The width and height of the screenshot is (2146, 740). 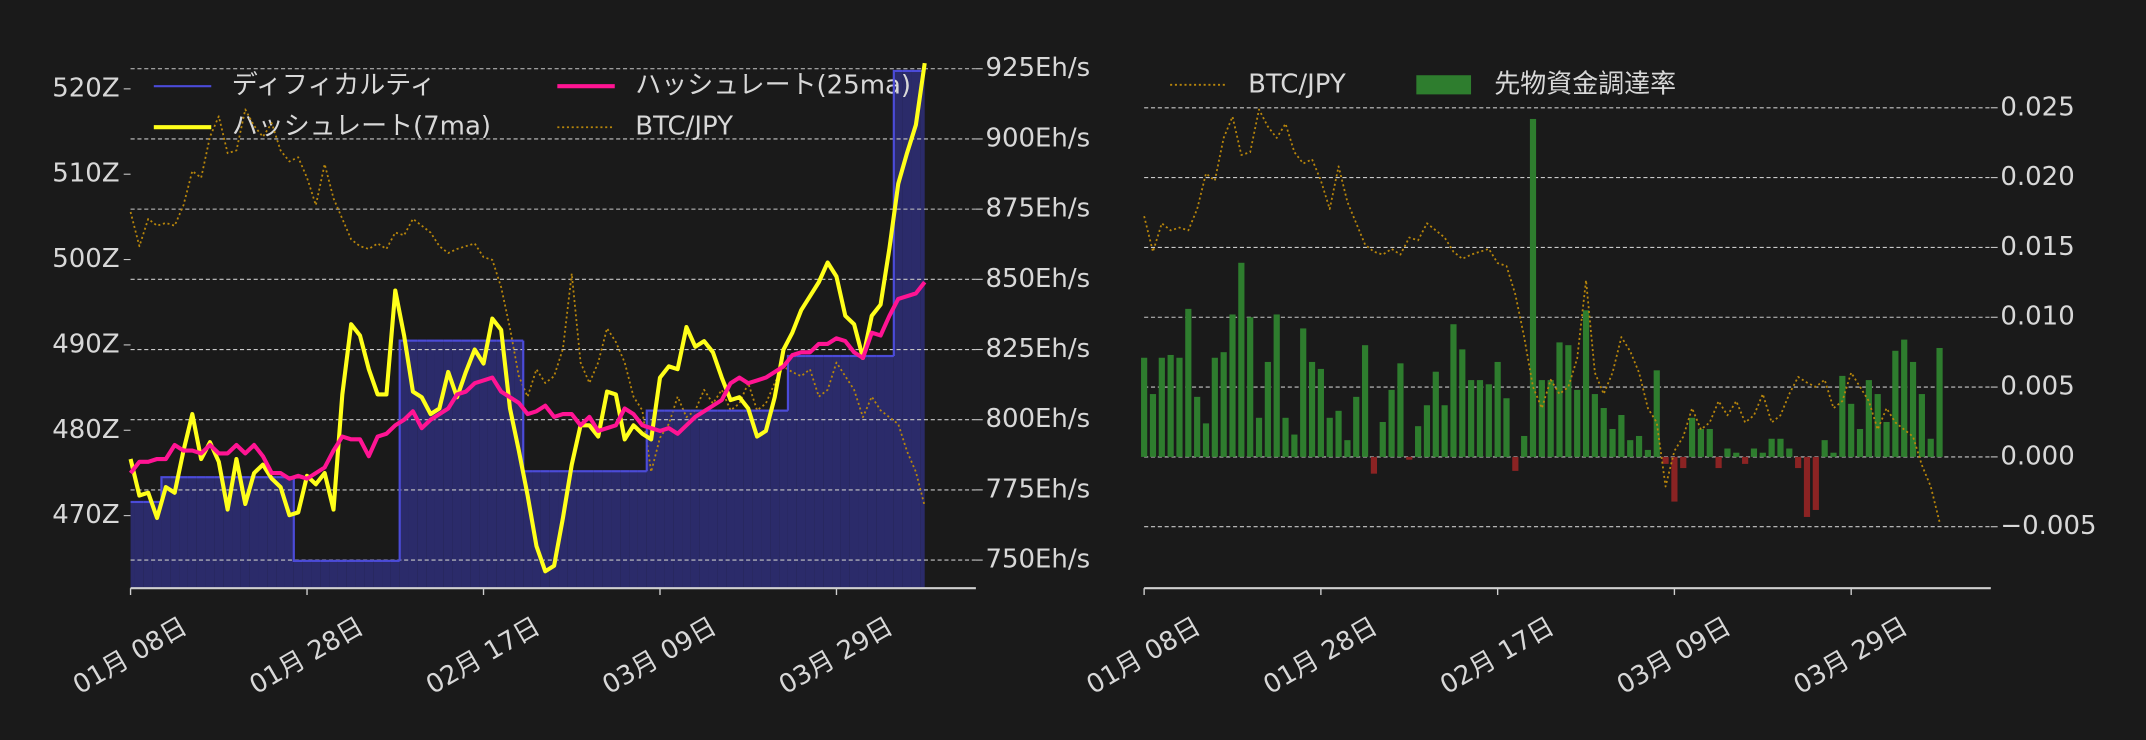 I want to click on y-tick-label: 510Z, so click(x=85, y=174).